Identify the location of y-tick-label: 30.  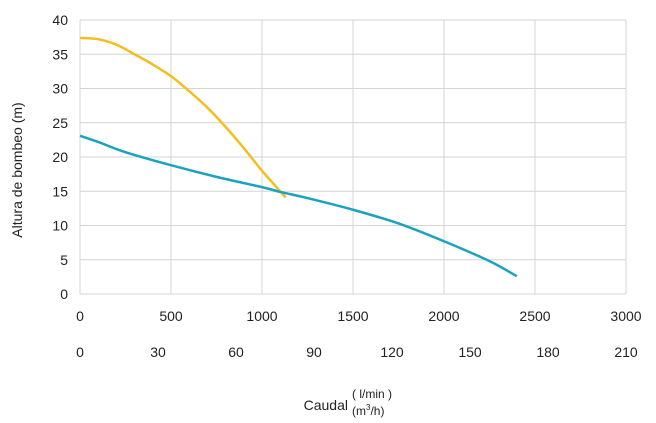
(60, 89).